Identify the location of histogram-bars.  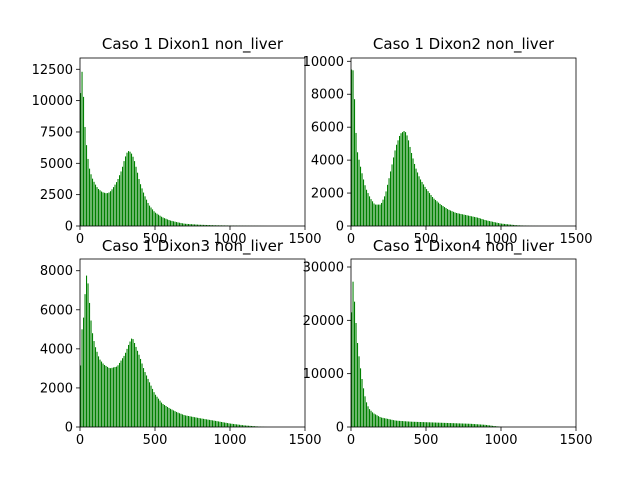
(174, 351).